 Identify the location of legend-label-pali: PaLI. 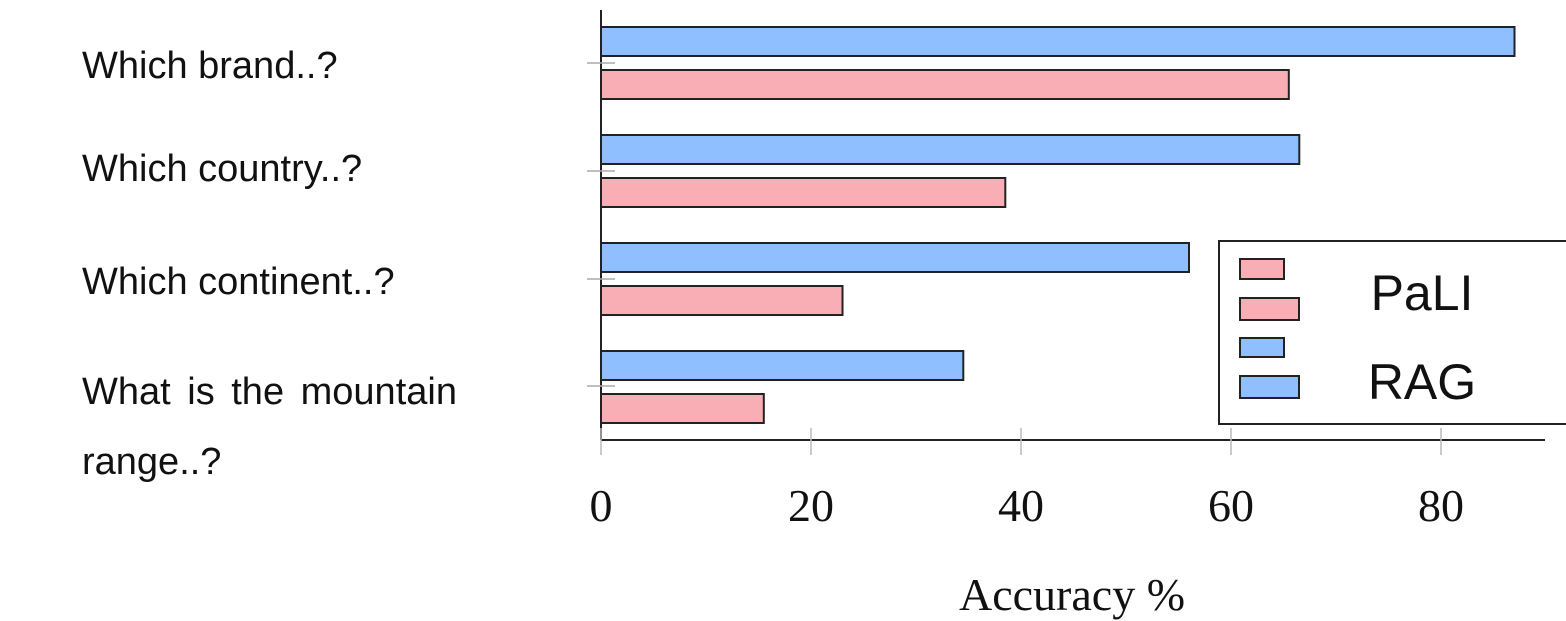
(1422, 293).